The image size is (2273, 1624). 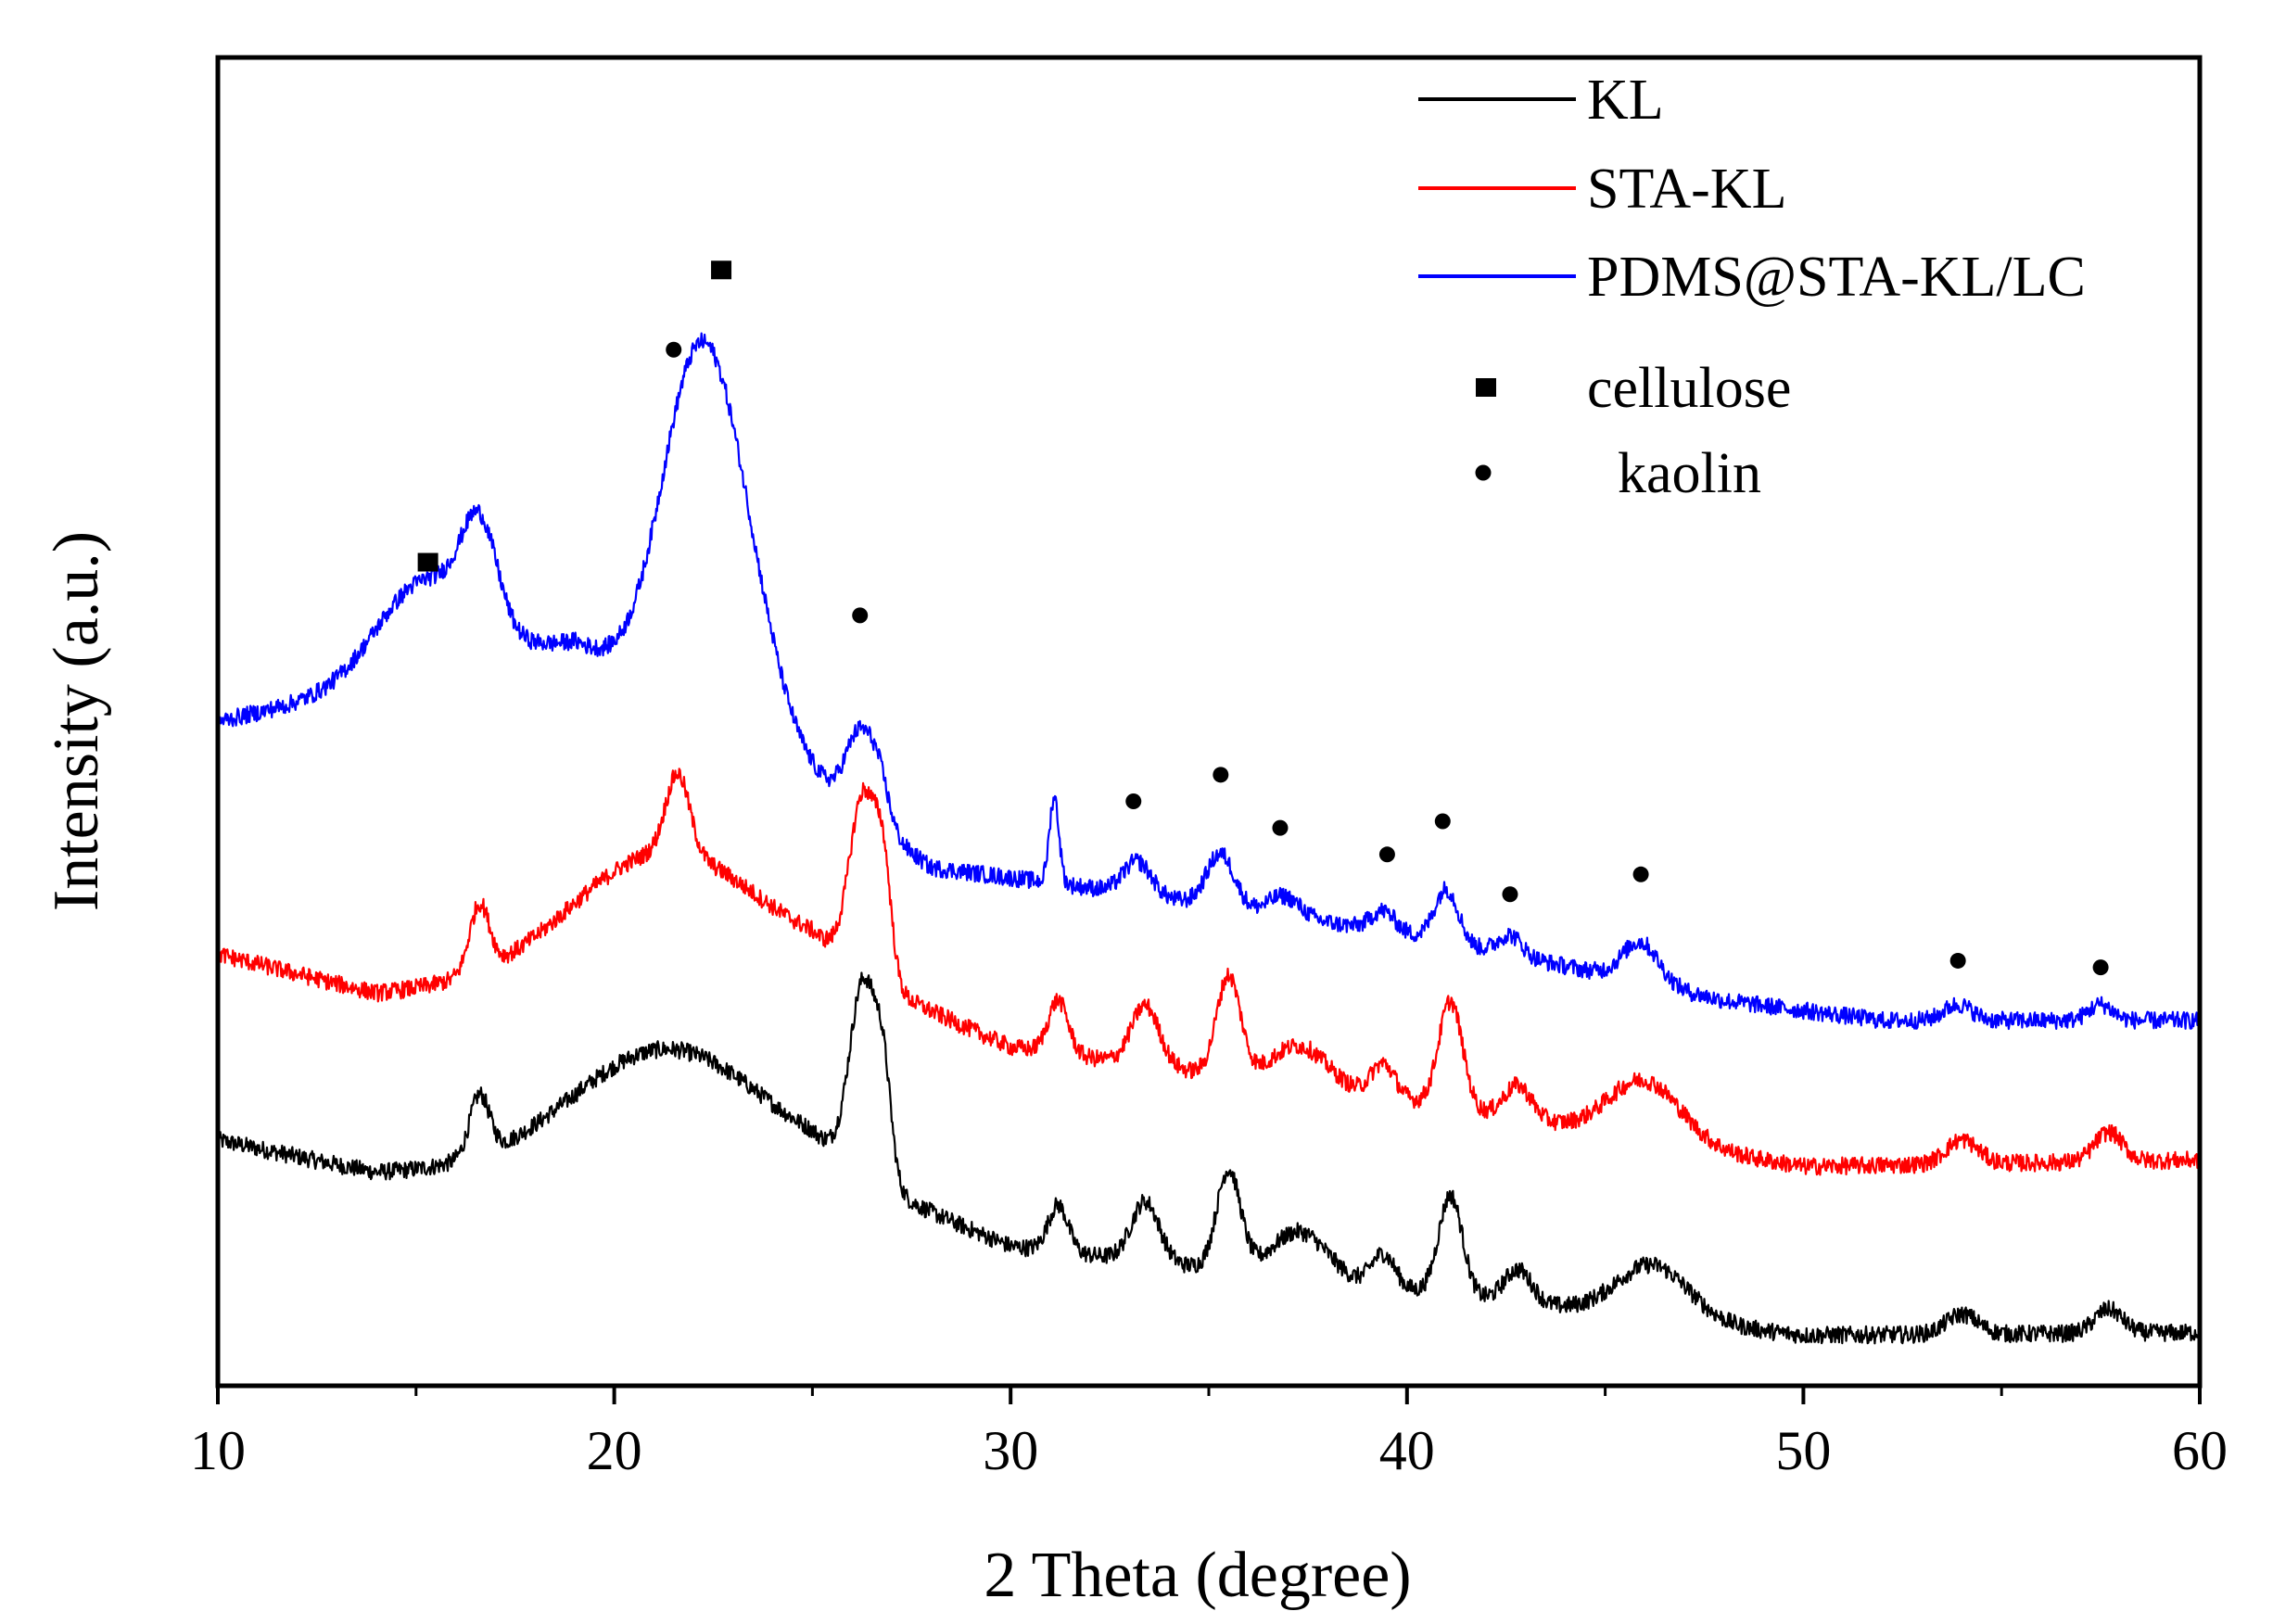 What do you see at coordinates (1689, 388) in the screenshot?
I see `legend-symbol-label: cellulose` at bounding box center [1689, 388].